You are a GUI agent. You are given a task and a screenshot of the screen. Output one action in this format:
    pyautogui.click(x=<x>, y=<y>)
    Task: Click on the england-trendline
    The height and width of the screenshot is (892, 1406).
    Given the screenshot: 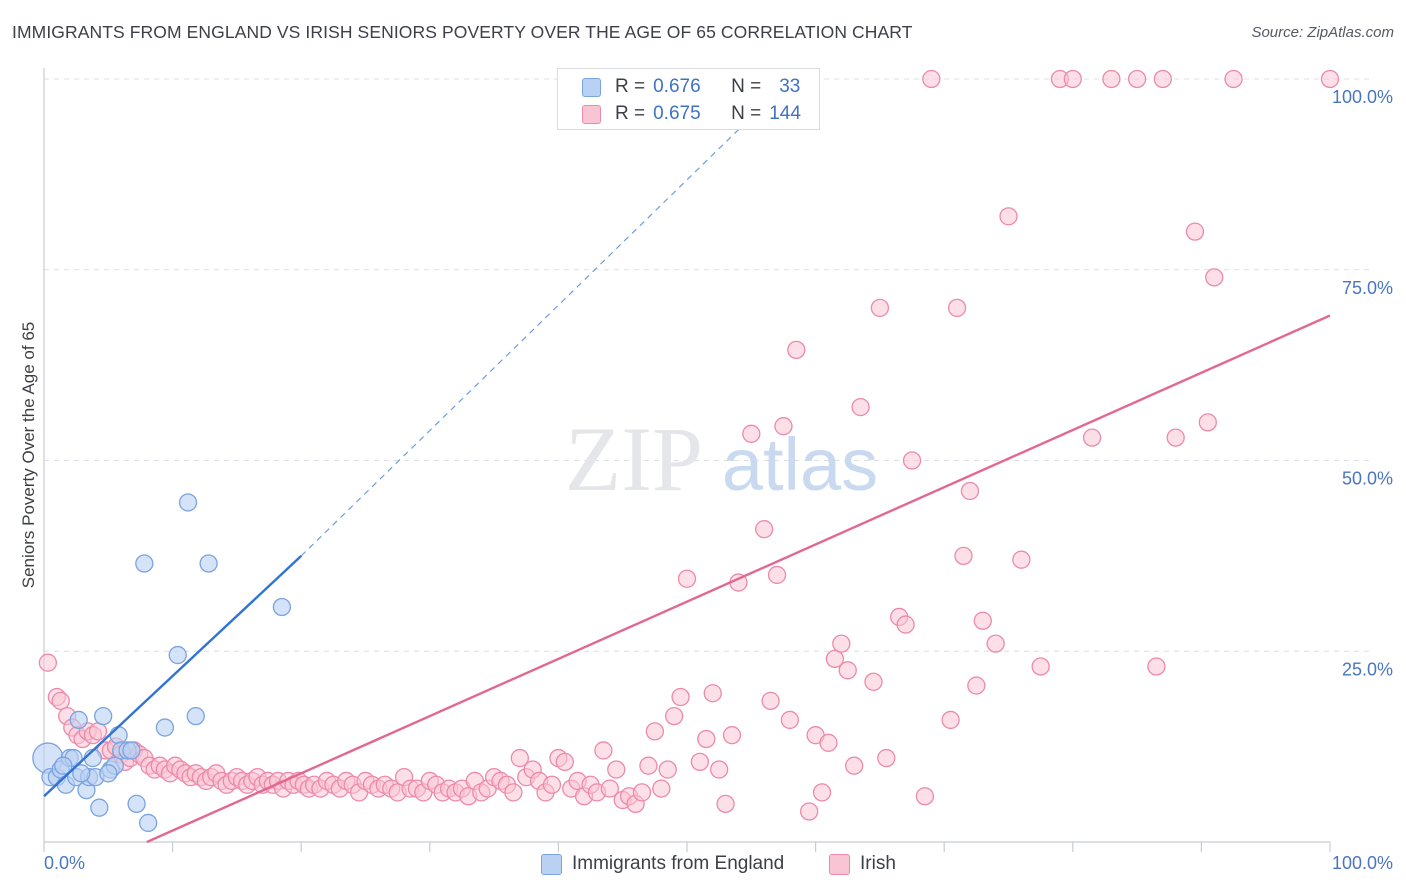 What is the action you would take?
    pyautogui.click(x=173, y=676)
    